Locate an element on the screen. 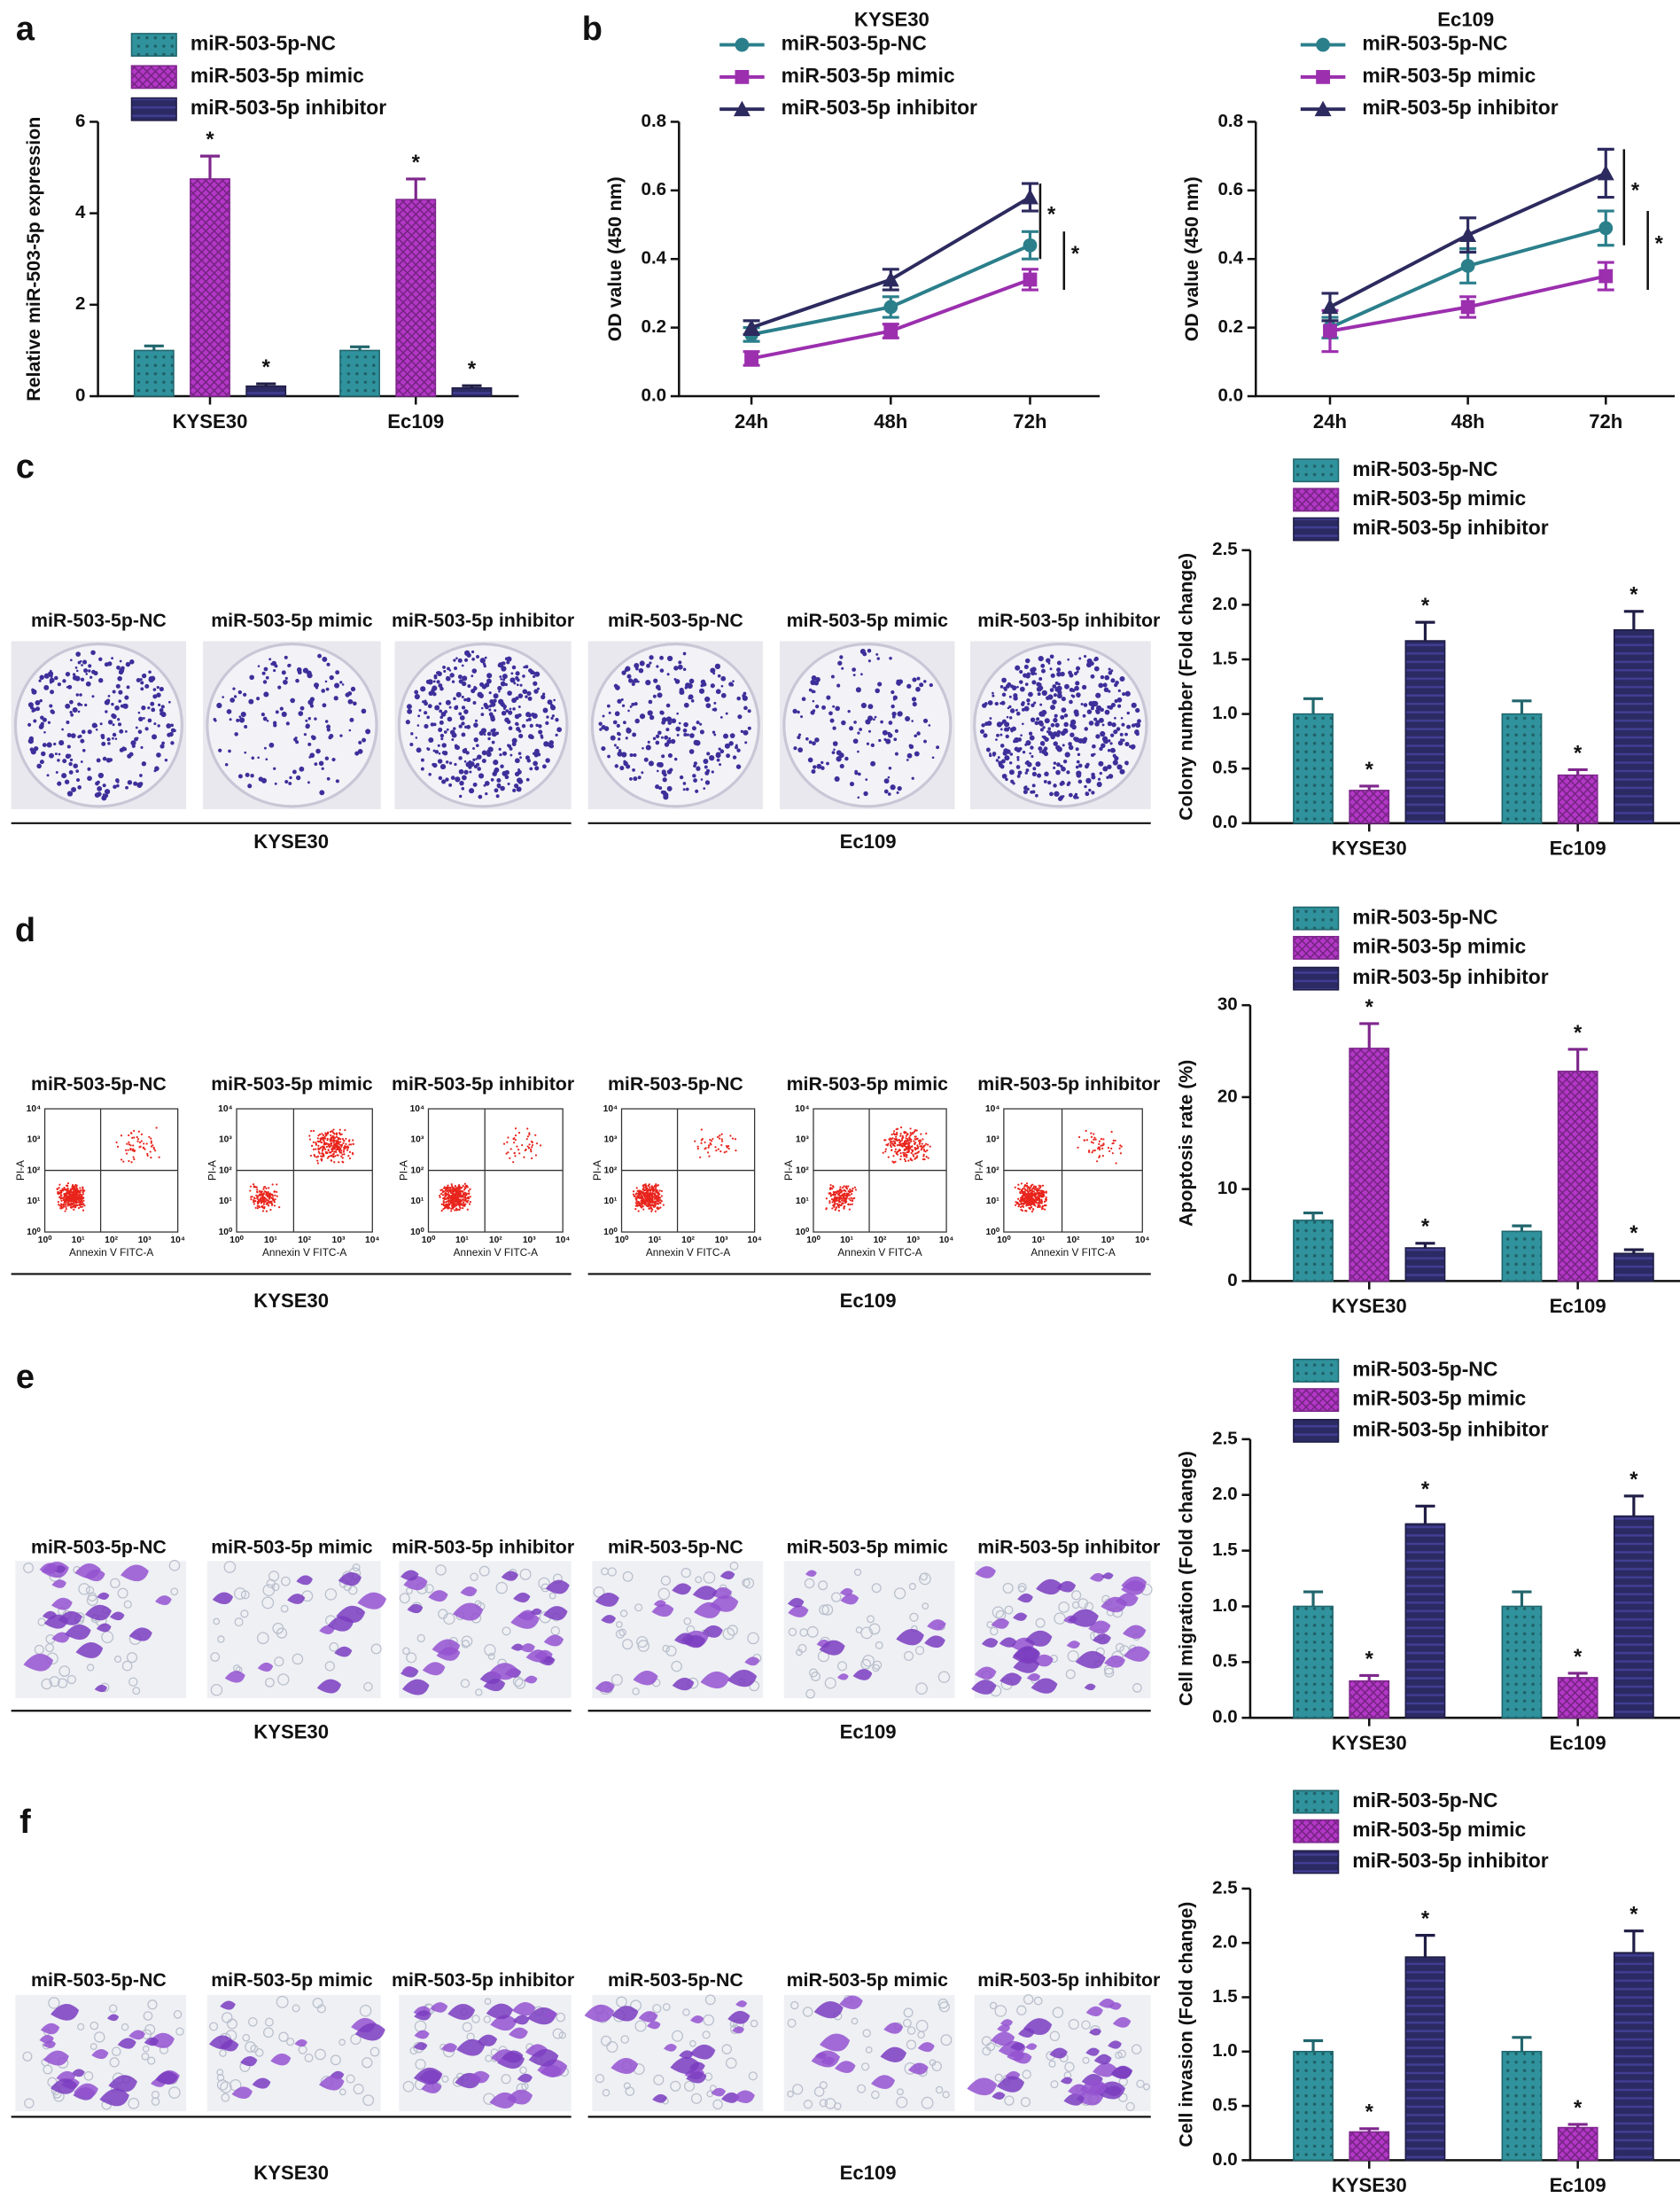  panel-letter: e is located at coordinates (25, 1377).